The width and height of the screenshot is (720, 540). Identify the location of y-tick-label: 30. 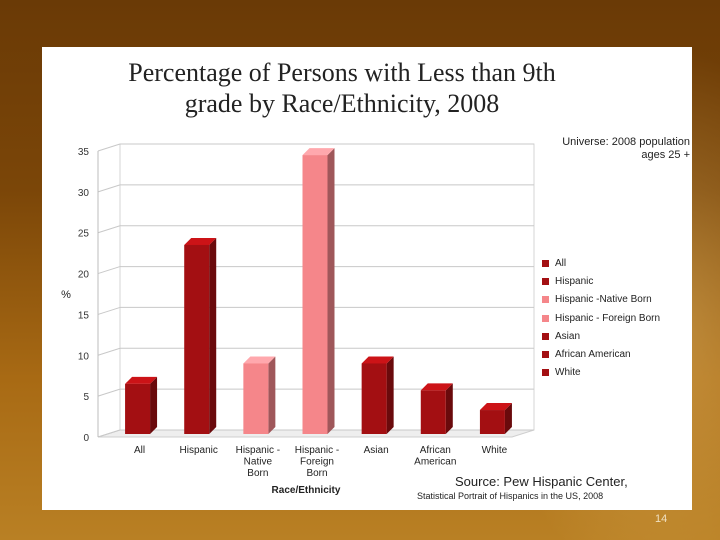
(84, 193).